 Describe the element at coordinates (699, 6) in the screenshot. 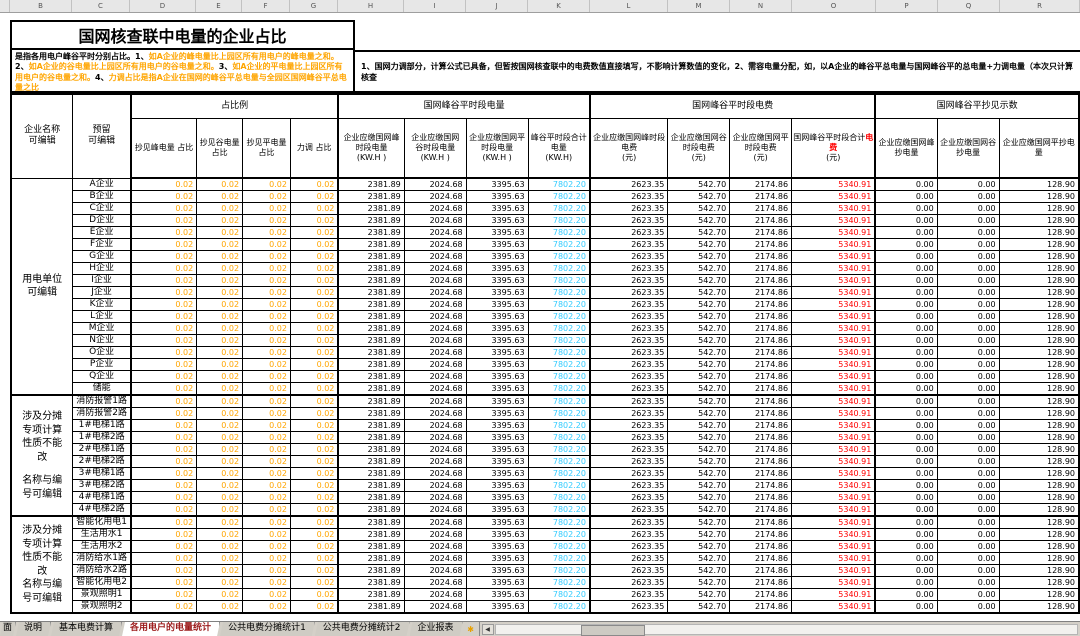

I see `column-header-M: M` at that location.